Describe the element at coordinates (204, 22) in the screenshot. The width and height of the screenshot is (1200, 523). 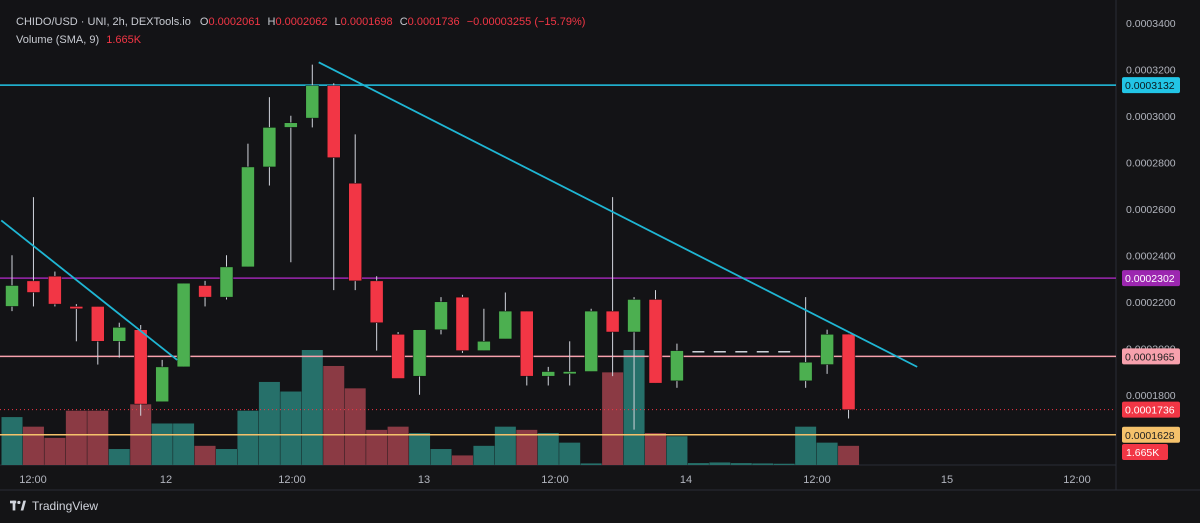
I see `open-label: O` at that location.